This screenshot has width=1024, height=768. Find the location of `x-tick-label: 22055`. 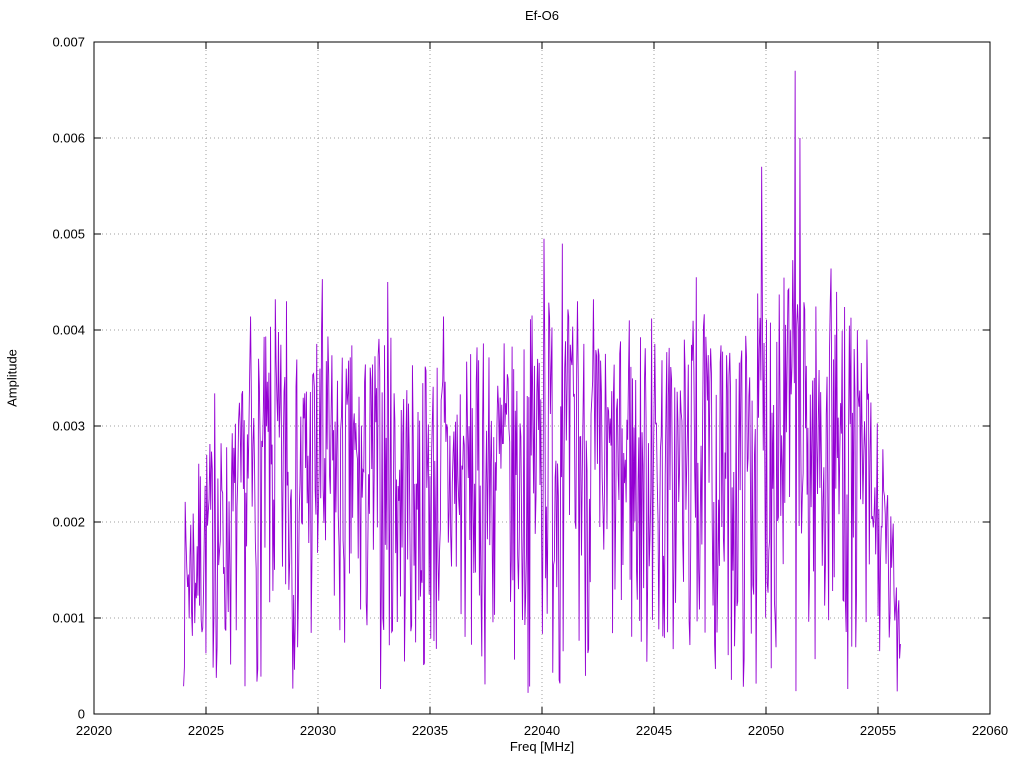

x-tick-label: 22055 is located at coordinates (878, 730).